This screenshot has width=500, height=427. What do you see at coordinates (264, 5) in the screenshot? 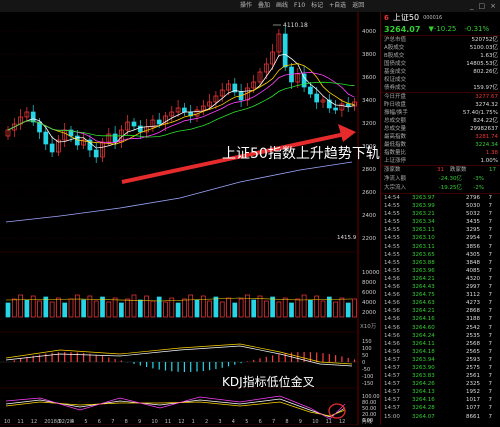
I see `menu-item-1: 叠加` at bounding box center [264, 5].